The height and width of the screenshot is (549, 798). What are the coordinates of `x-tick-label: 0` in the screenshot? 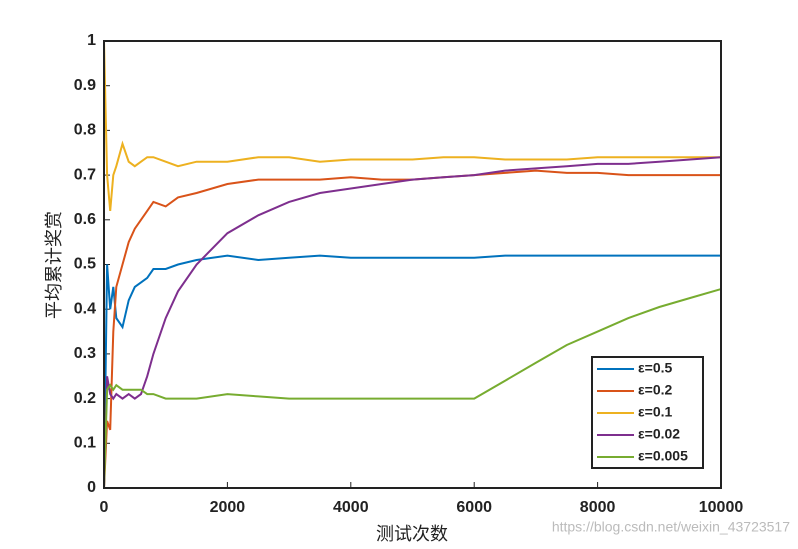 It's located at (104, 507).